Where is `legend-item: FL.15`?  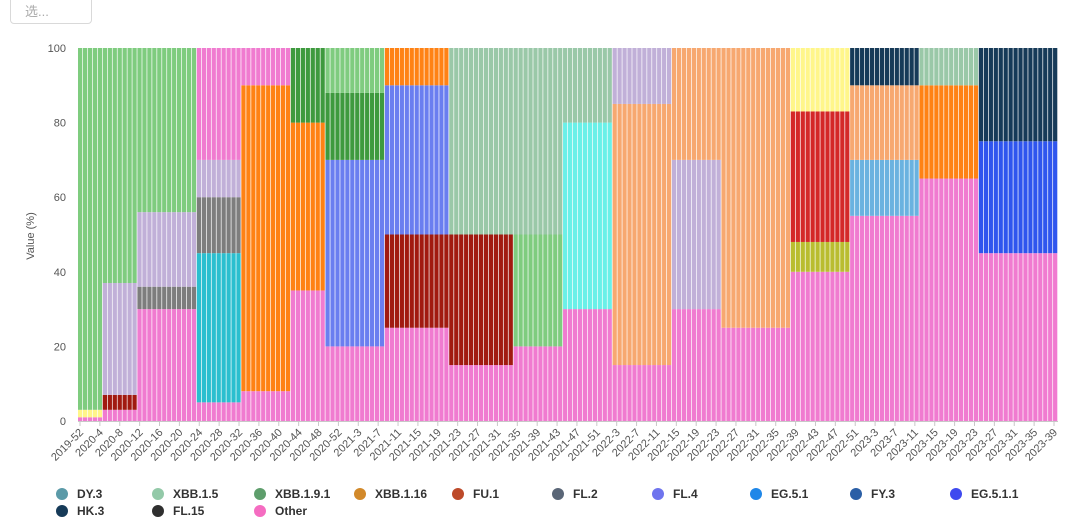
legend-item: FL.15 is located at coordinates (178, 511).